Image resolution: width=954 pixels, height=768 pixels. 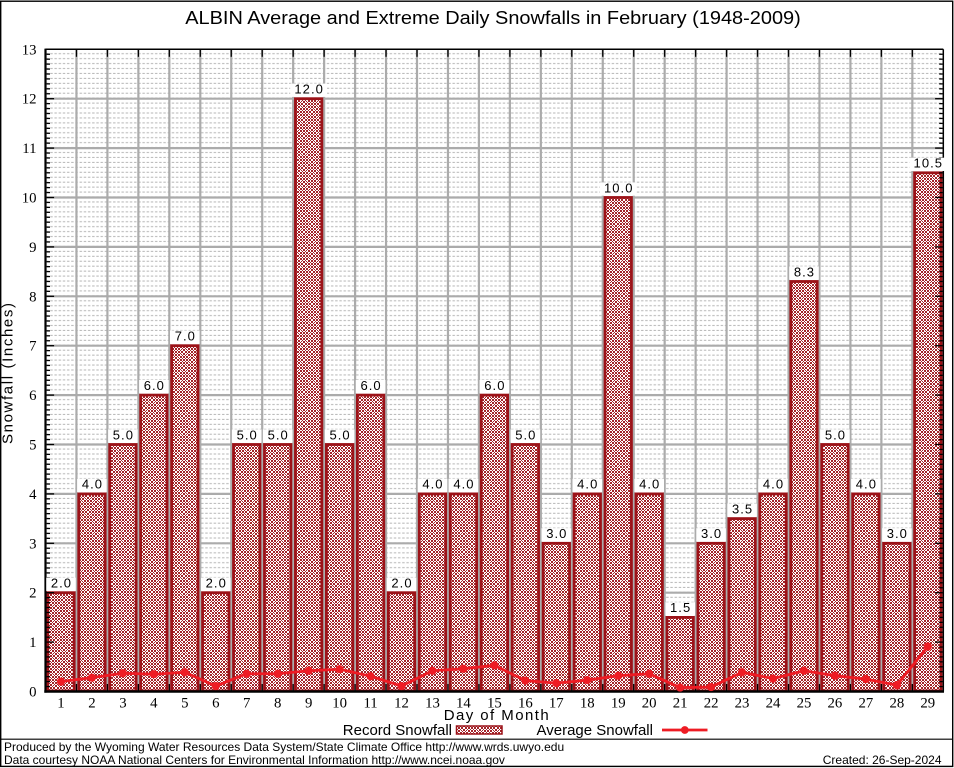 What do you see at coordinates (185, 336) in the screenshot?
I see `svg-text: 7.0` at bounding box center [185, 336].